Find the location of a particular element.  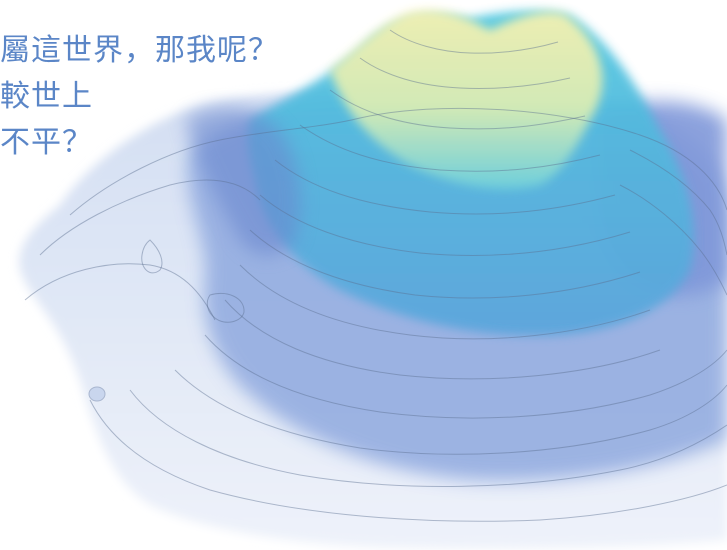

small-pond is located at coordinates (97, 394).